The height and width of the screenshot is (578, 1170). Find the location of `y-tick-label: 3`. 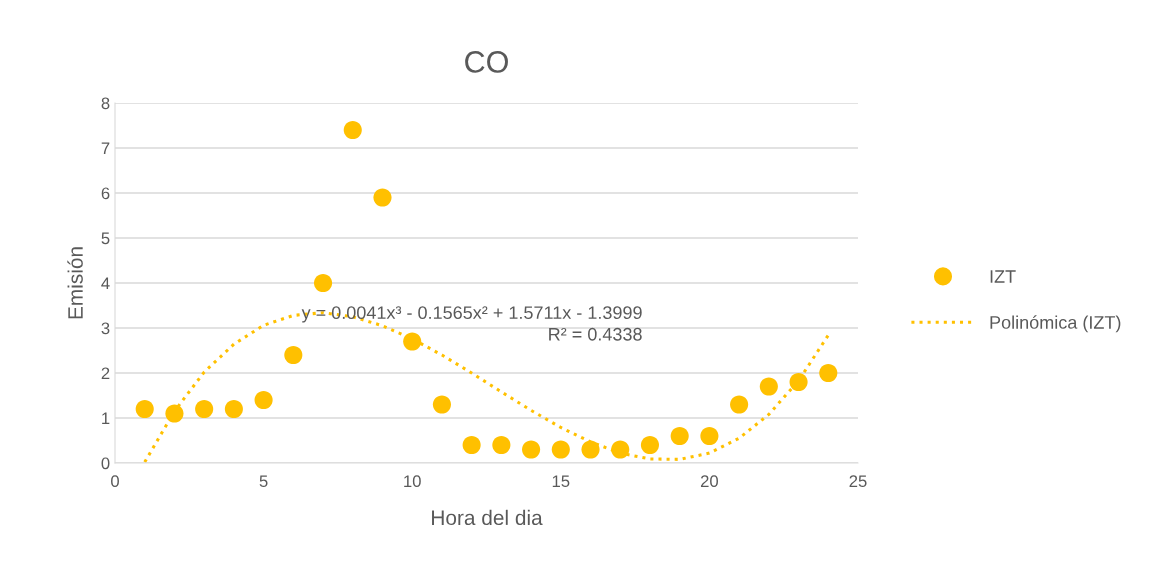

y-tick-label: 3 is located at coordinates (105, 328).